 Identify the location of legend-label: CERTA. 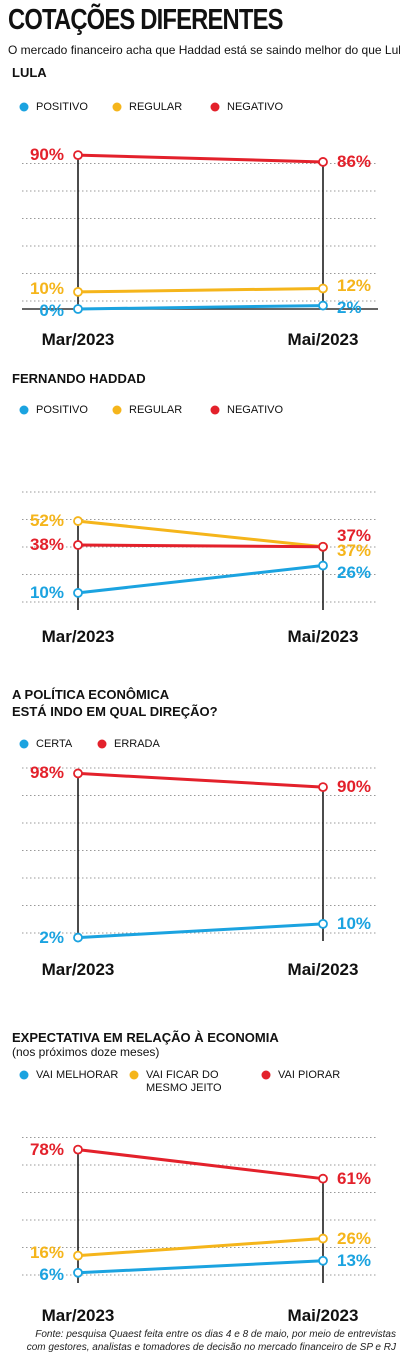
(54, 744).